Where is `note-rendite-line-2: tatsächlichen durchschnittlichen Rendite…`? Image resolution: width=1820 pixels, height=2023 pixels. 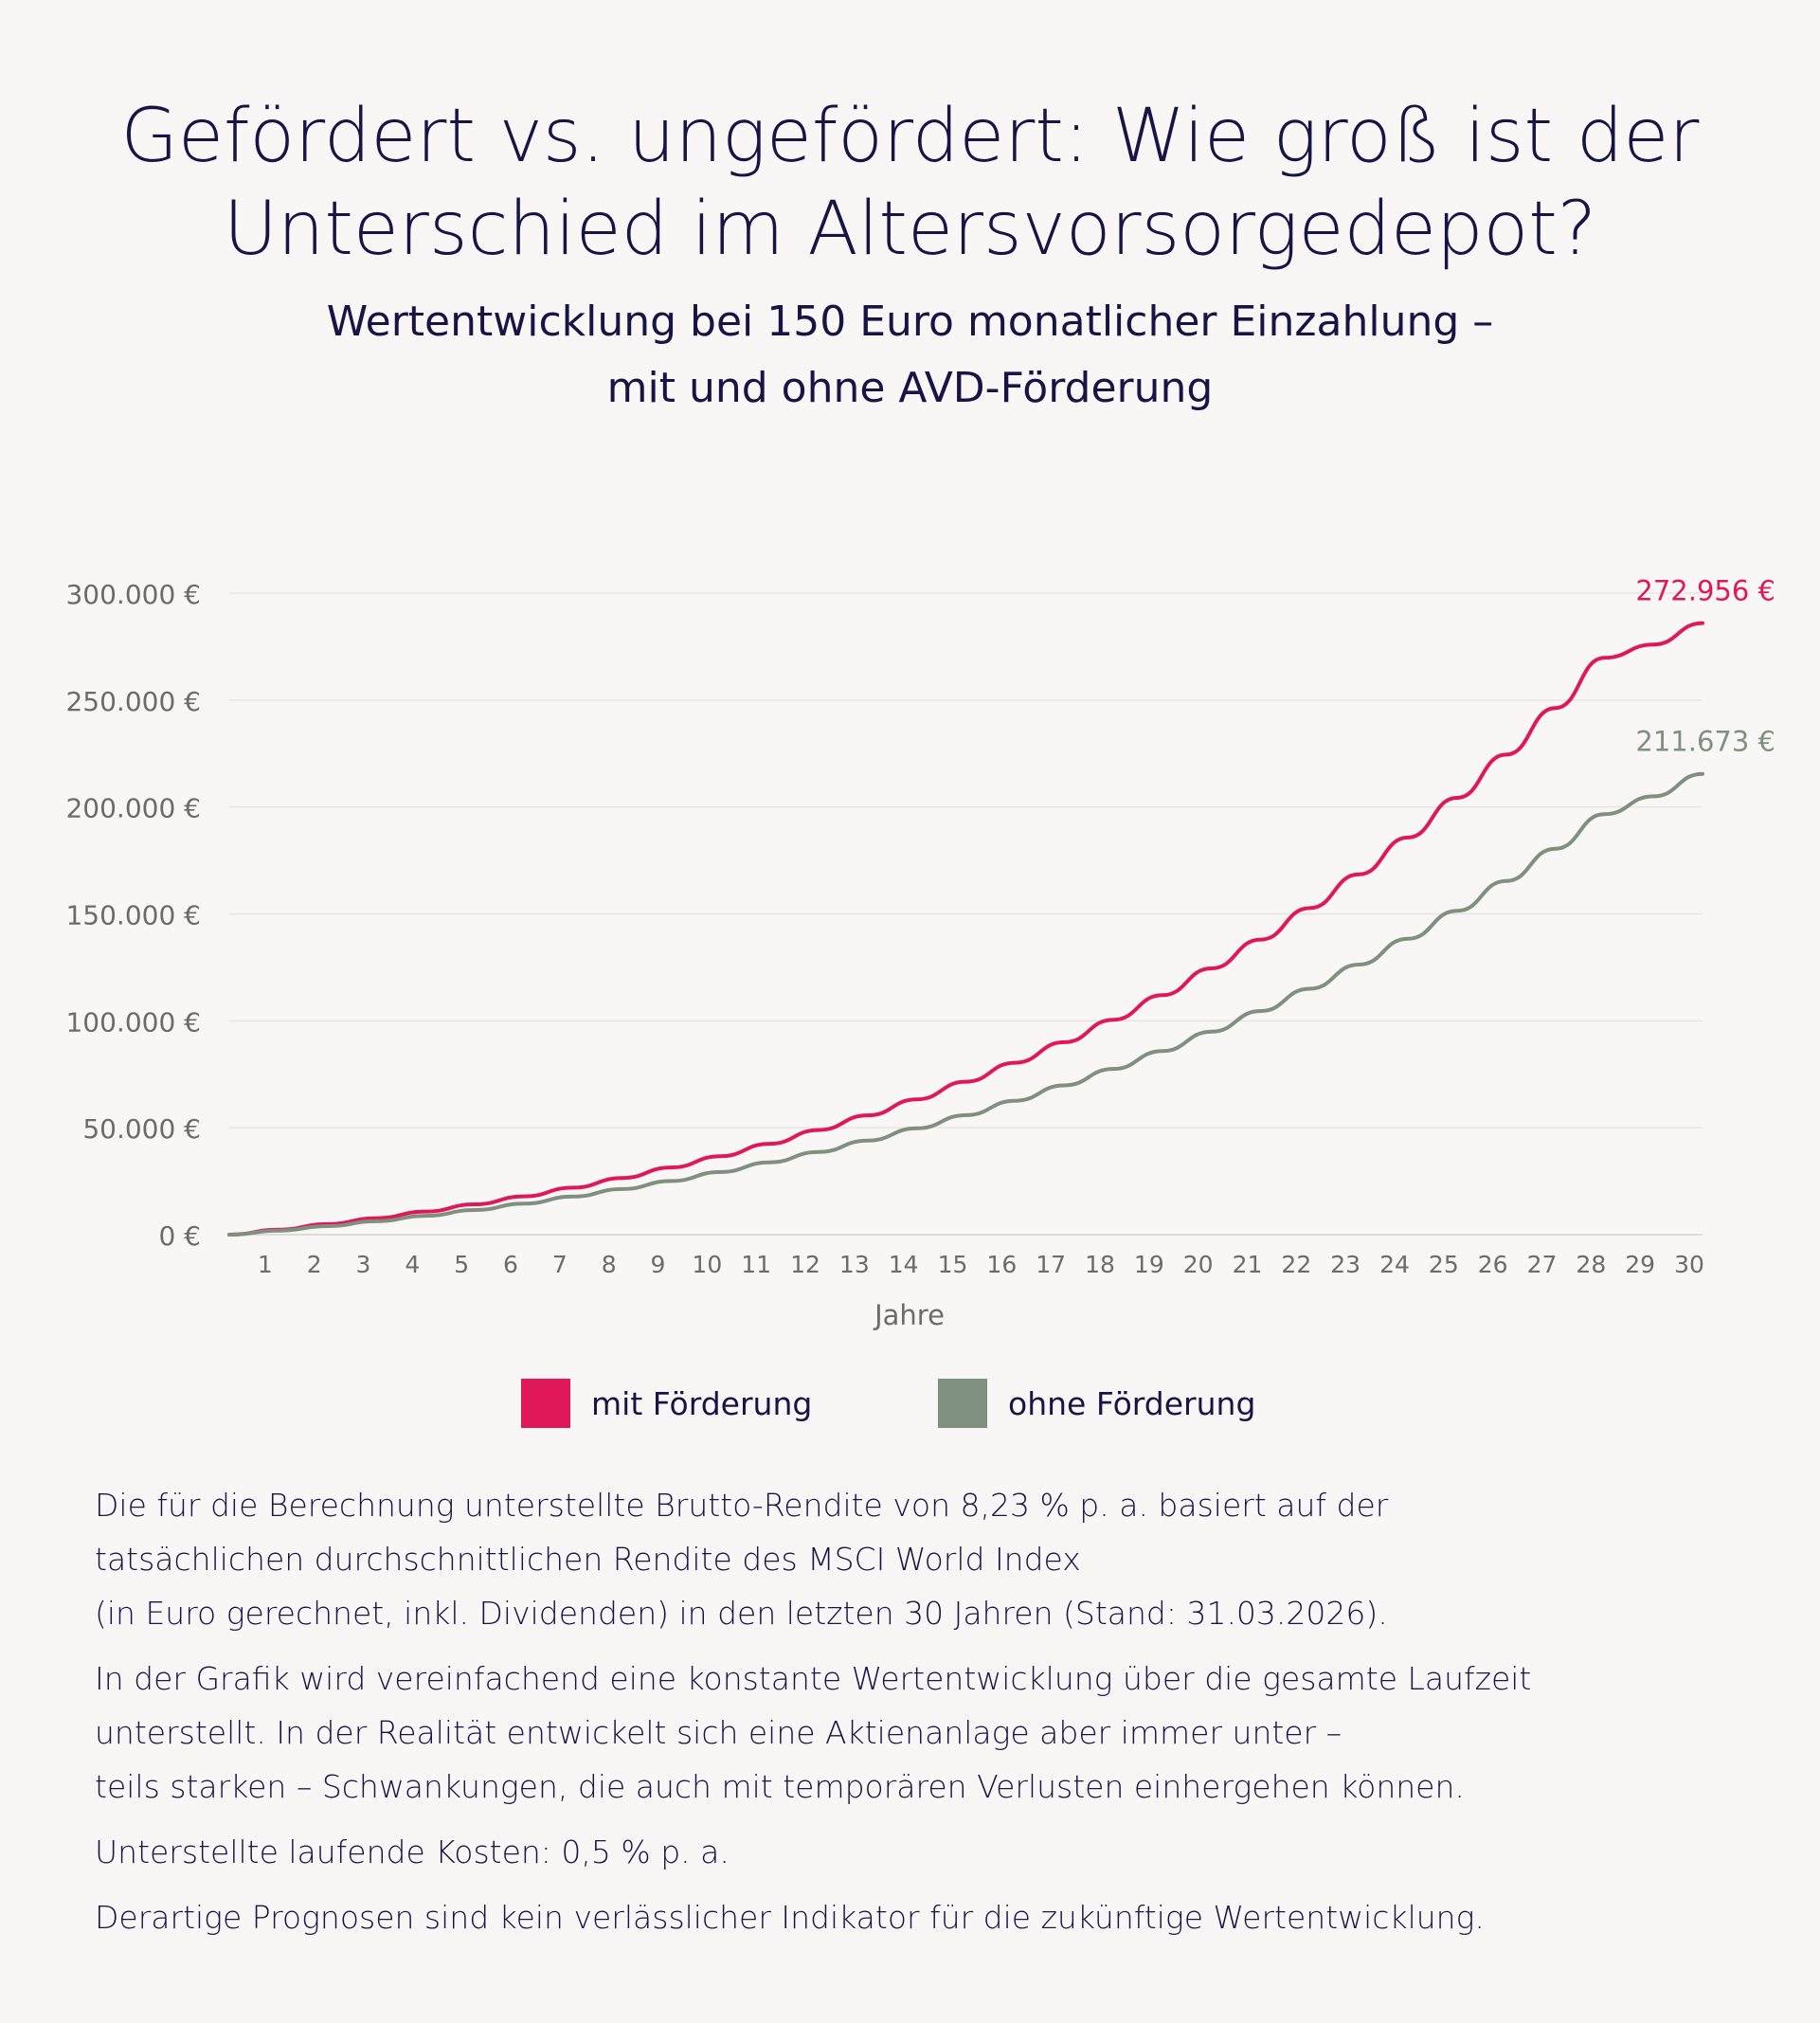
note-rendite-line-2: tatsächlichen durchschnittlichen Rendite… is located at coordinates (588, 1559).